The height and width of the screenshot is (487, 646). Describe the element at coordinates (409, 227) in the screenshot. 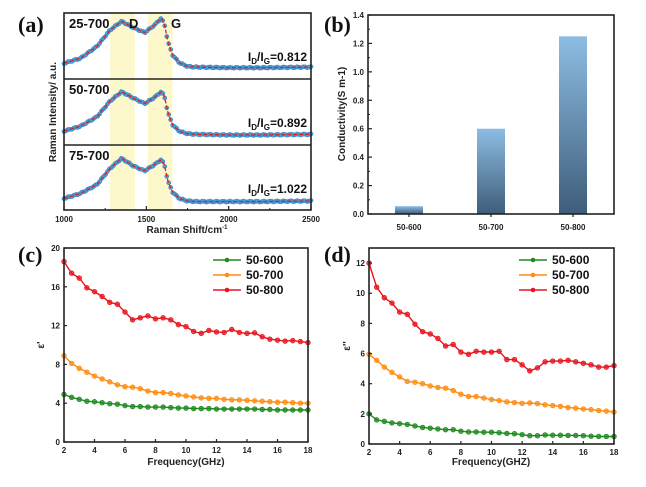

I see `x-tick-label: 50-600` at that location.